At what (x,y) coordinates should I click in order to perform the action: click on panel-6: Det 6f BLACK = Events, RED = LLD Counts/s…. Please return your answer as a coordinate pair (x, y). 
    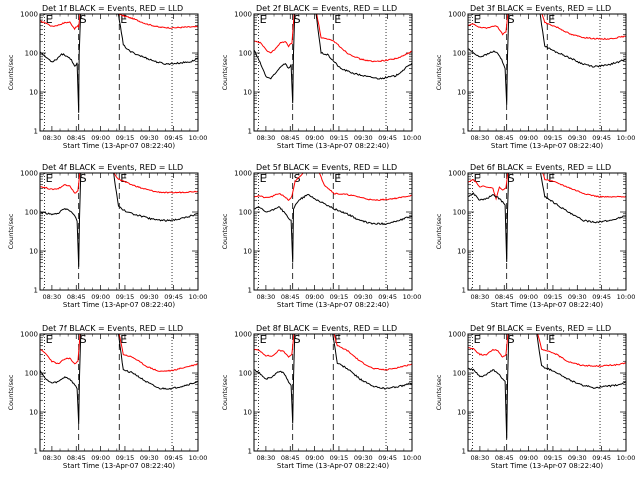
    Looking at the image, I should click on (535, 236).